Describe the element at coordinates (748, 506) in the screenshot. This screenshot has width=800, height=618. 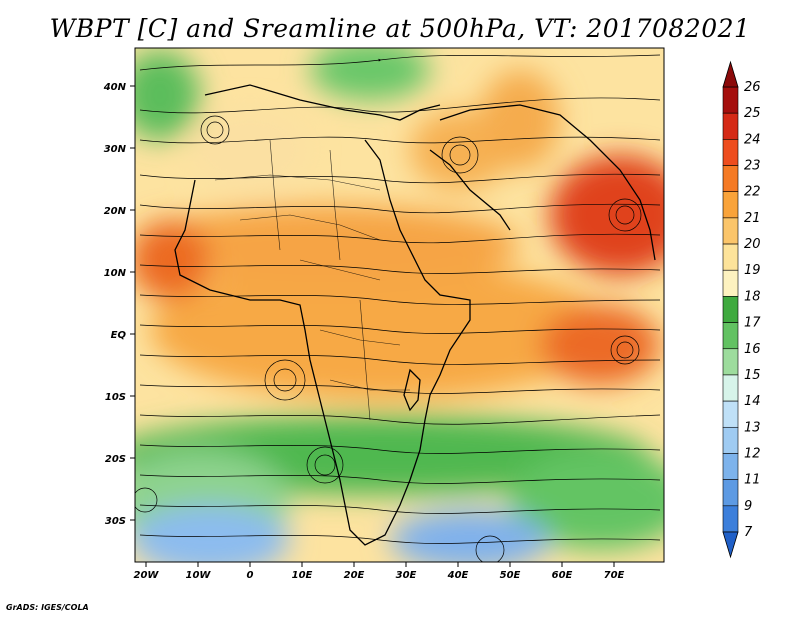
I see `colorbar-label: 9` at that location.